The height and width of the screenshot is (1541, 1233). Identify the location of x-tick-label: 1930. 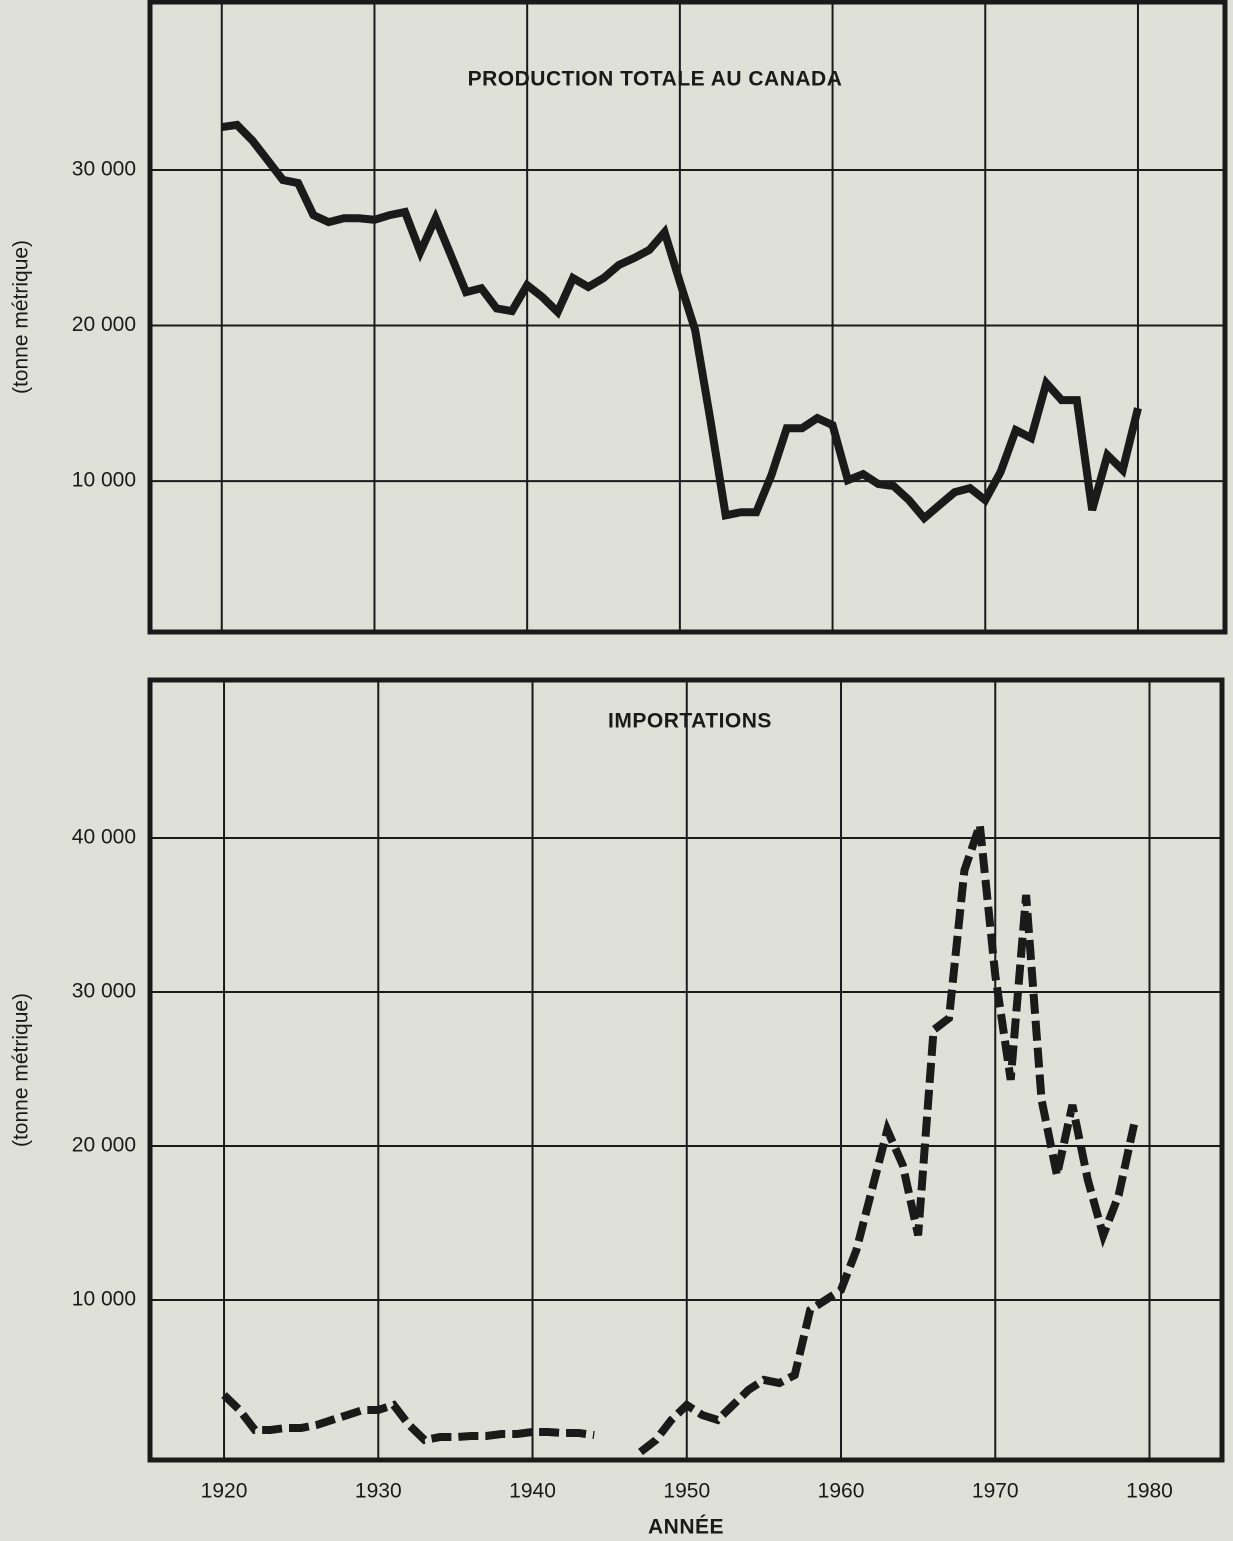
(378, 1491).